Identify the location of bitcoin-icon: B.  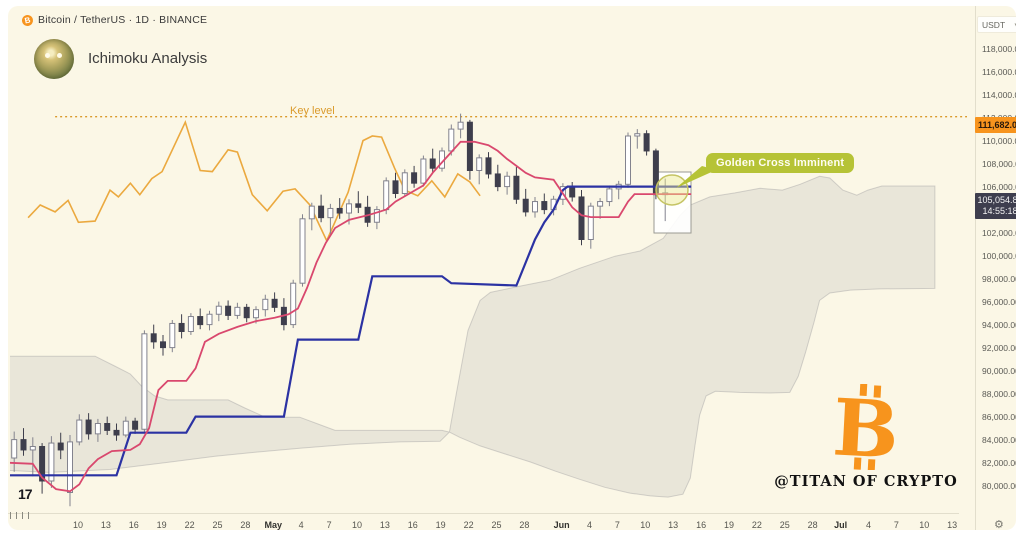
(27, 20).